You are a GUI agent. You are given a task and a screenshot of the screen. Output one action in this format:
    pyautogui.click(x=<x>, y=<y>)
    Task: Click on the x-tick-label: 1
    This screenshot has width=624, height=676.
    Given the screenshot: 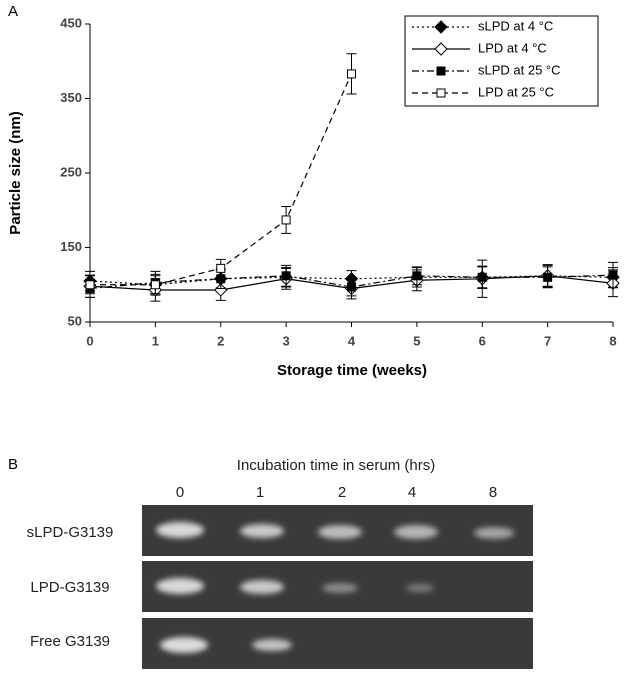 What is the action you would take?
    pyautogui.click(x=155, y=340)
    